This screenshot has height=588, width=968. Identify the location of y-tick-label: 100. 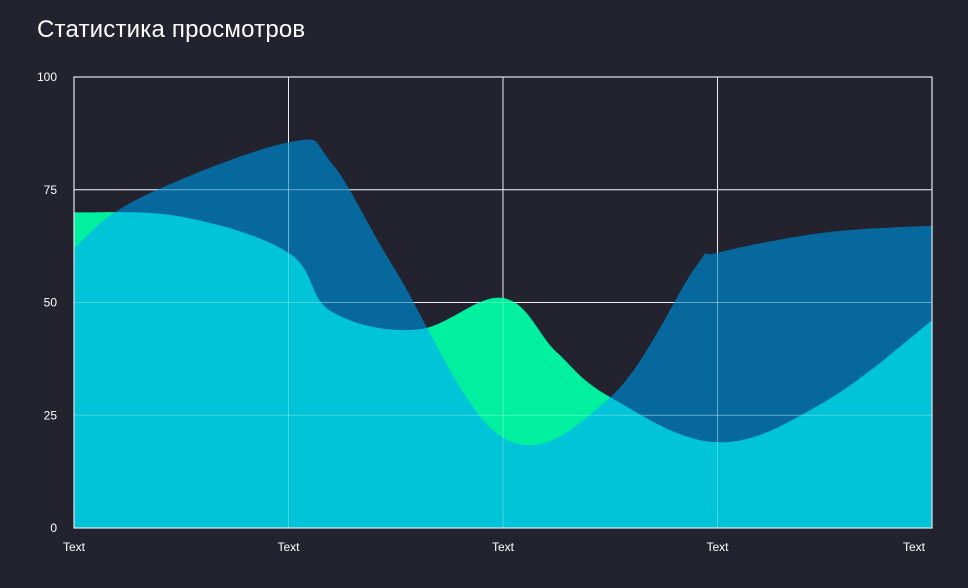
(47, 77).